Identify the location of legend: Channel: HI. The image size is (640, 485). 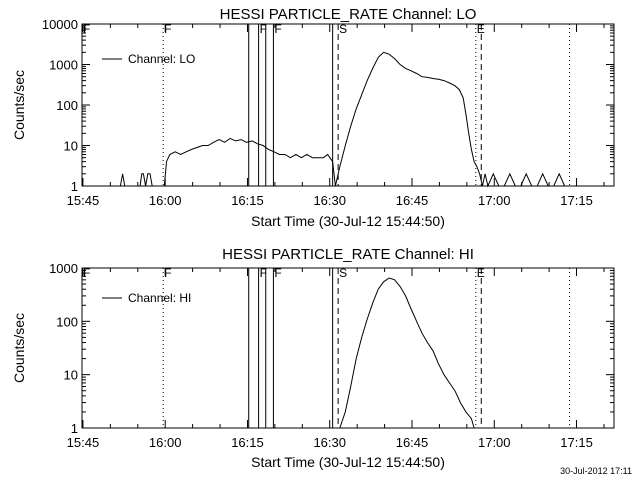
(146, 298).